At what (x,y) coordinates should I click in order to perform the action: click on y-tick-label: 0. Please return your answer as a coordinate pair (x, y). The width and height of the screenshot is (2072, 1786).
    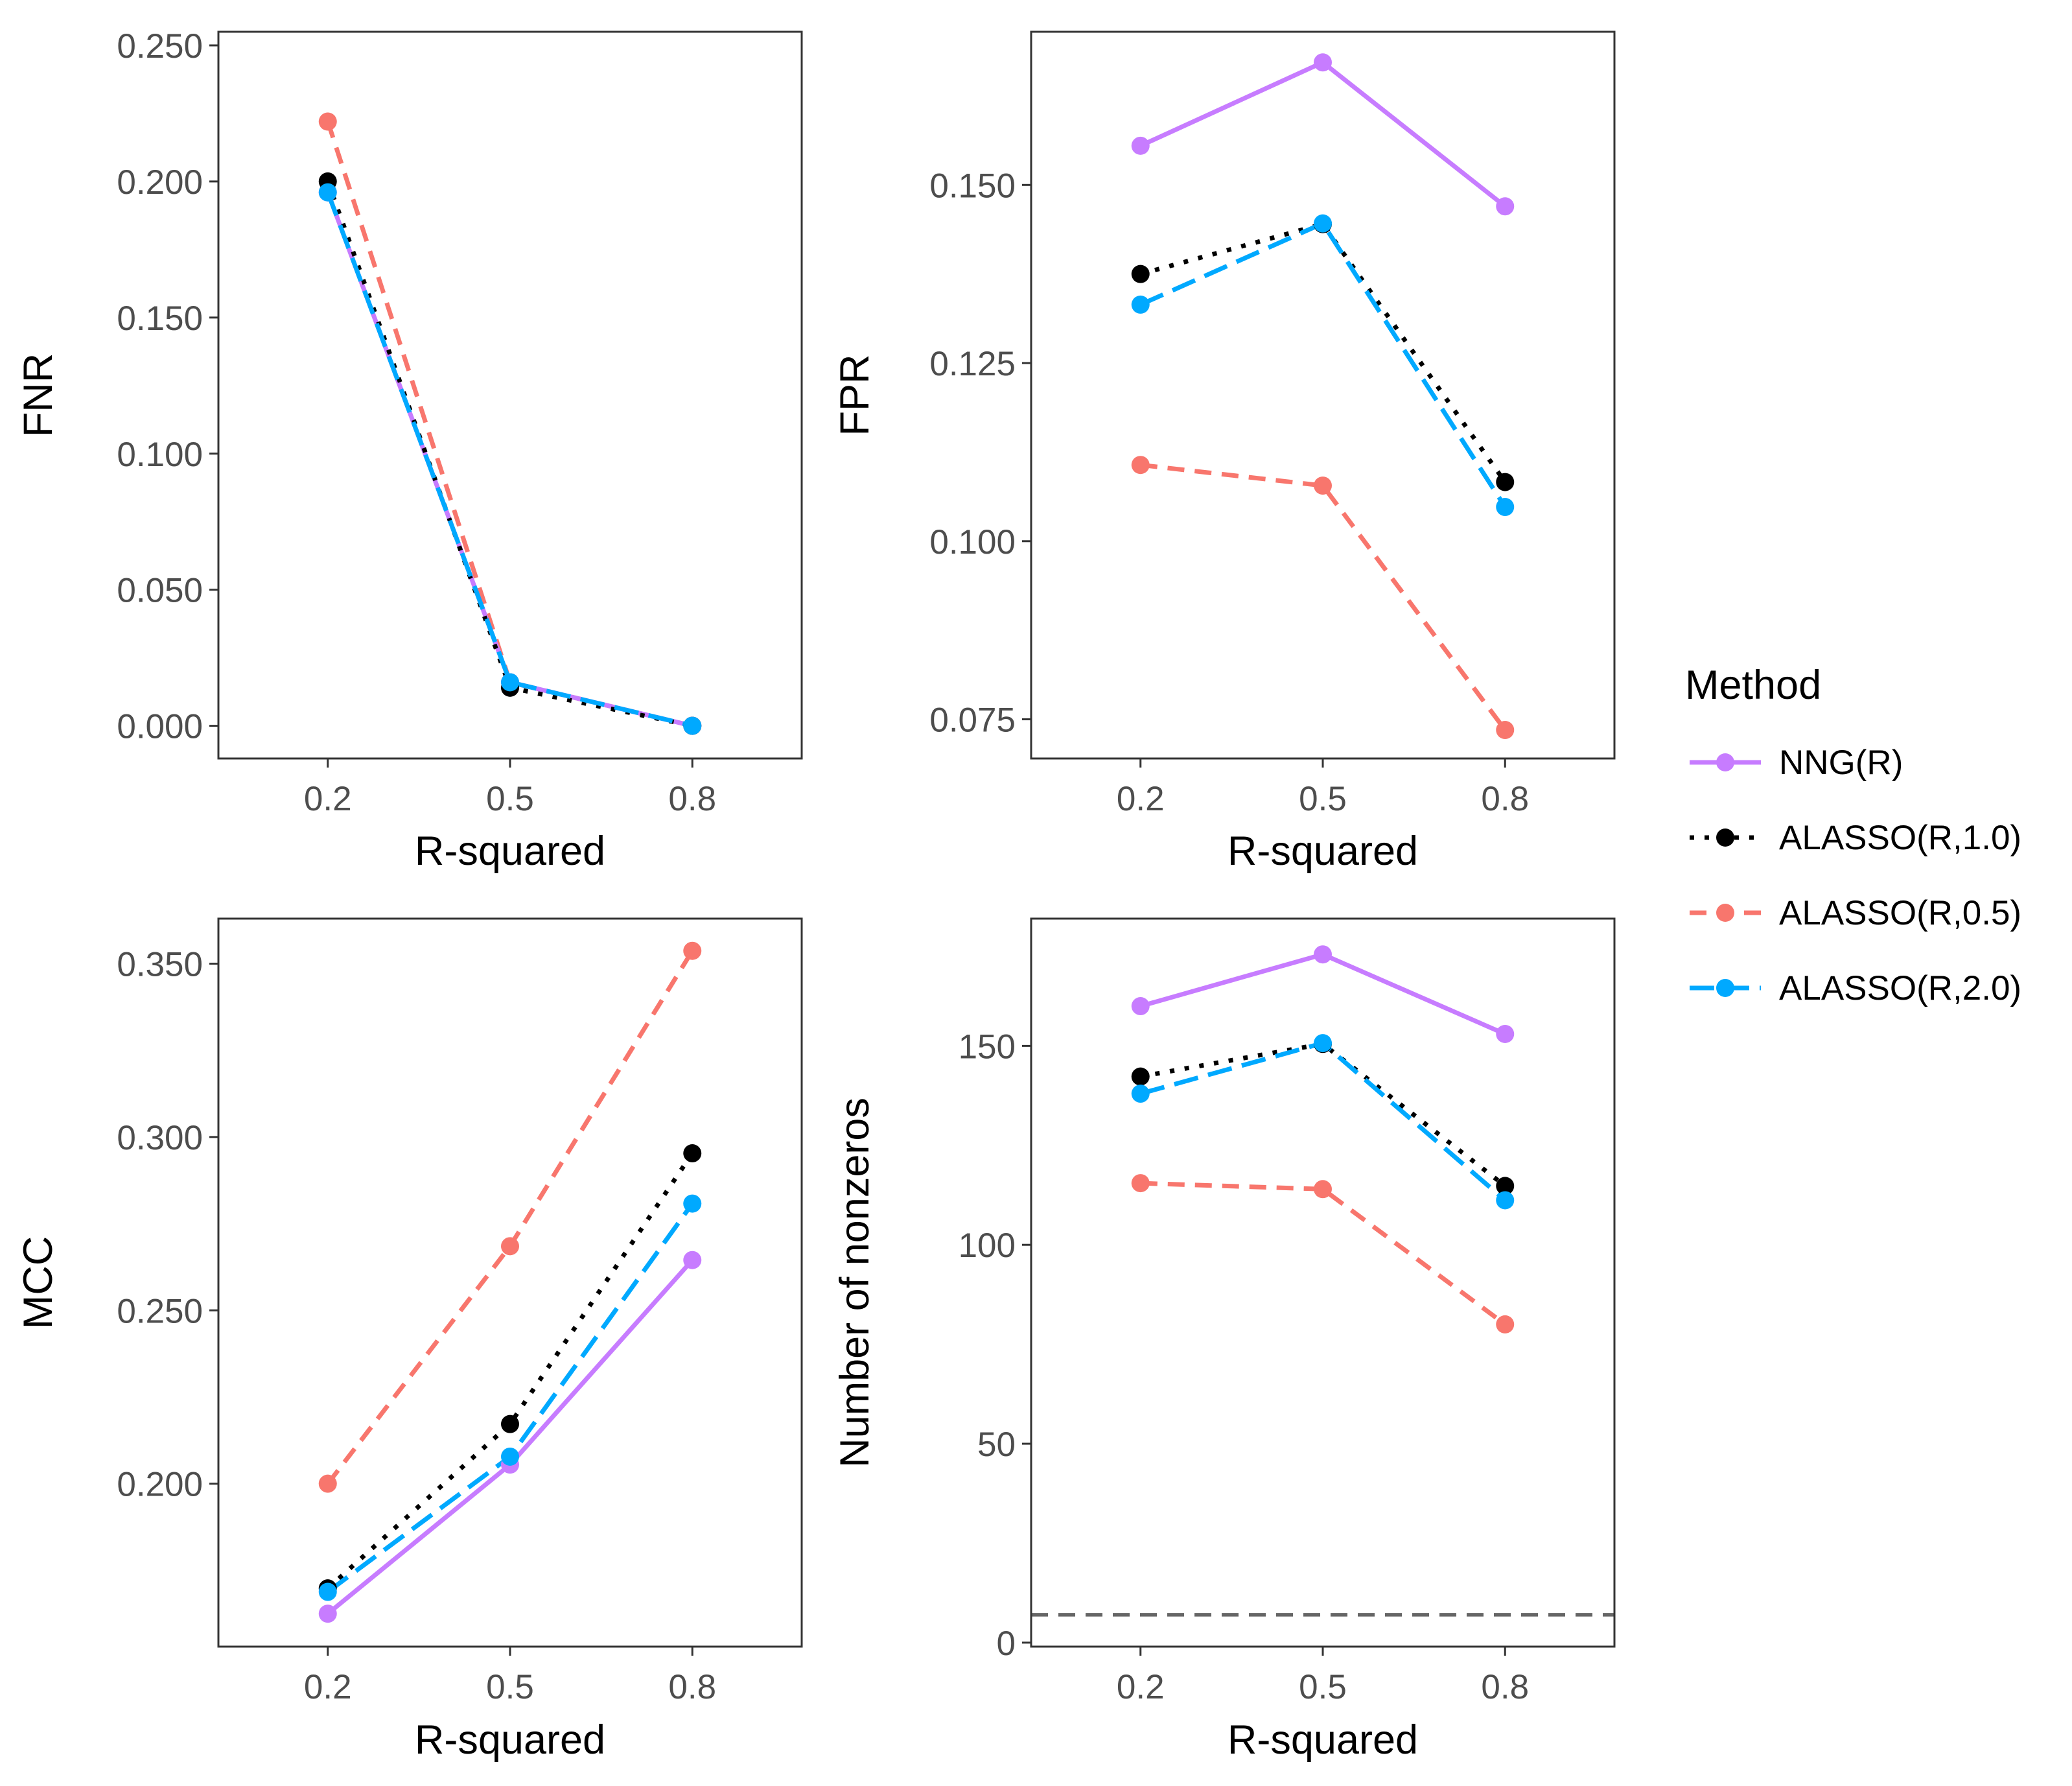
    Looking at the image, I should click on (1006, 1644).